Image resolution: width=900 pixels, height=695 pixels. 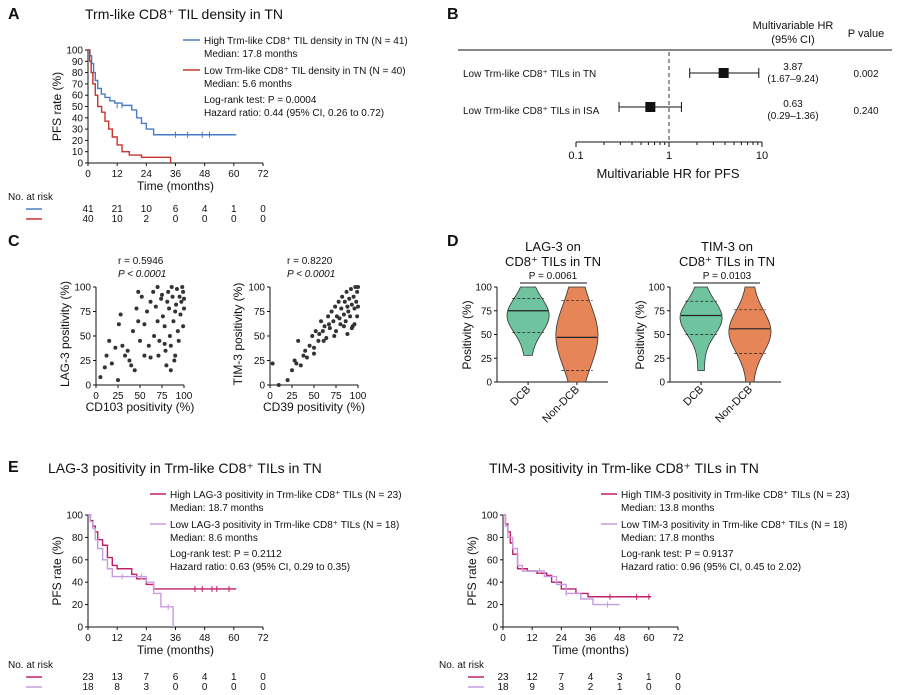 I want to click on km-E2-x-axis-label: Time (months), so click(x=590, y=650).